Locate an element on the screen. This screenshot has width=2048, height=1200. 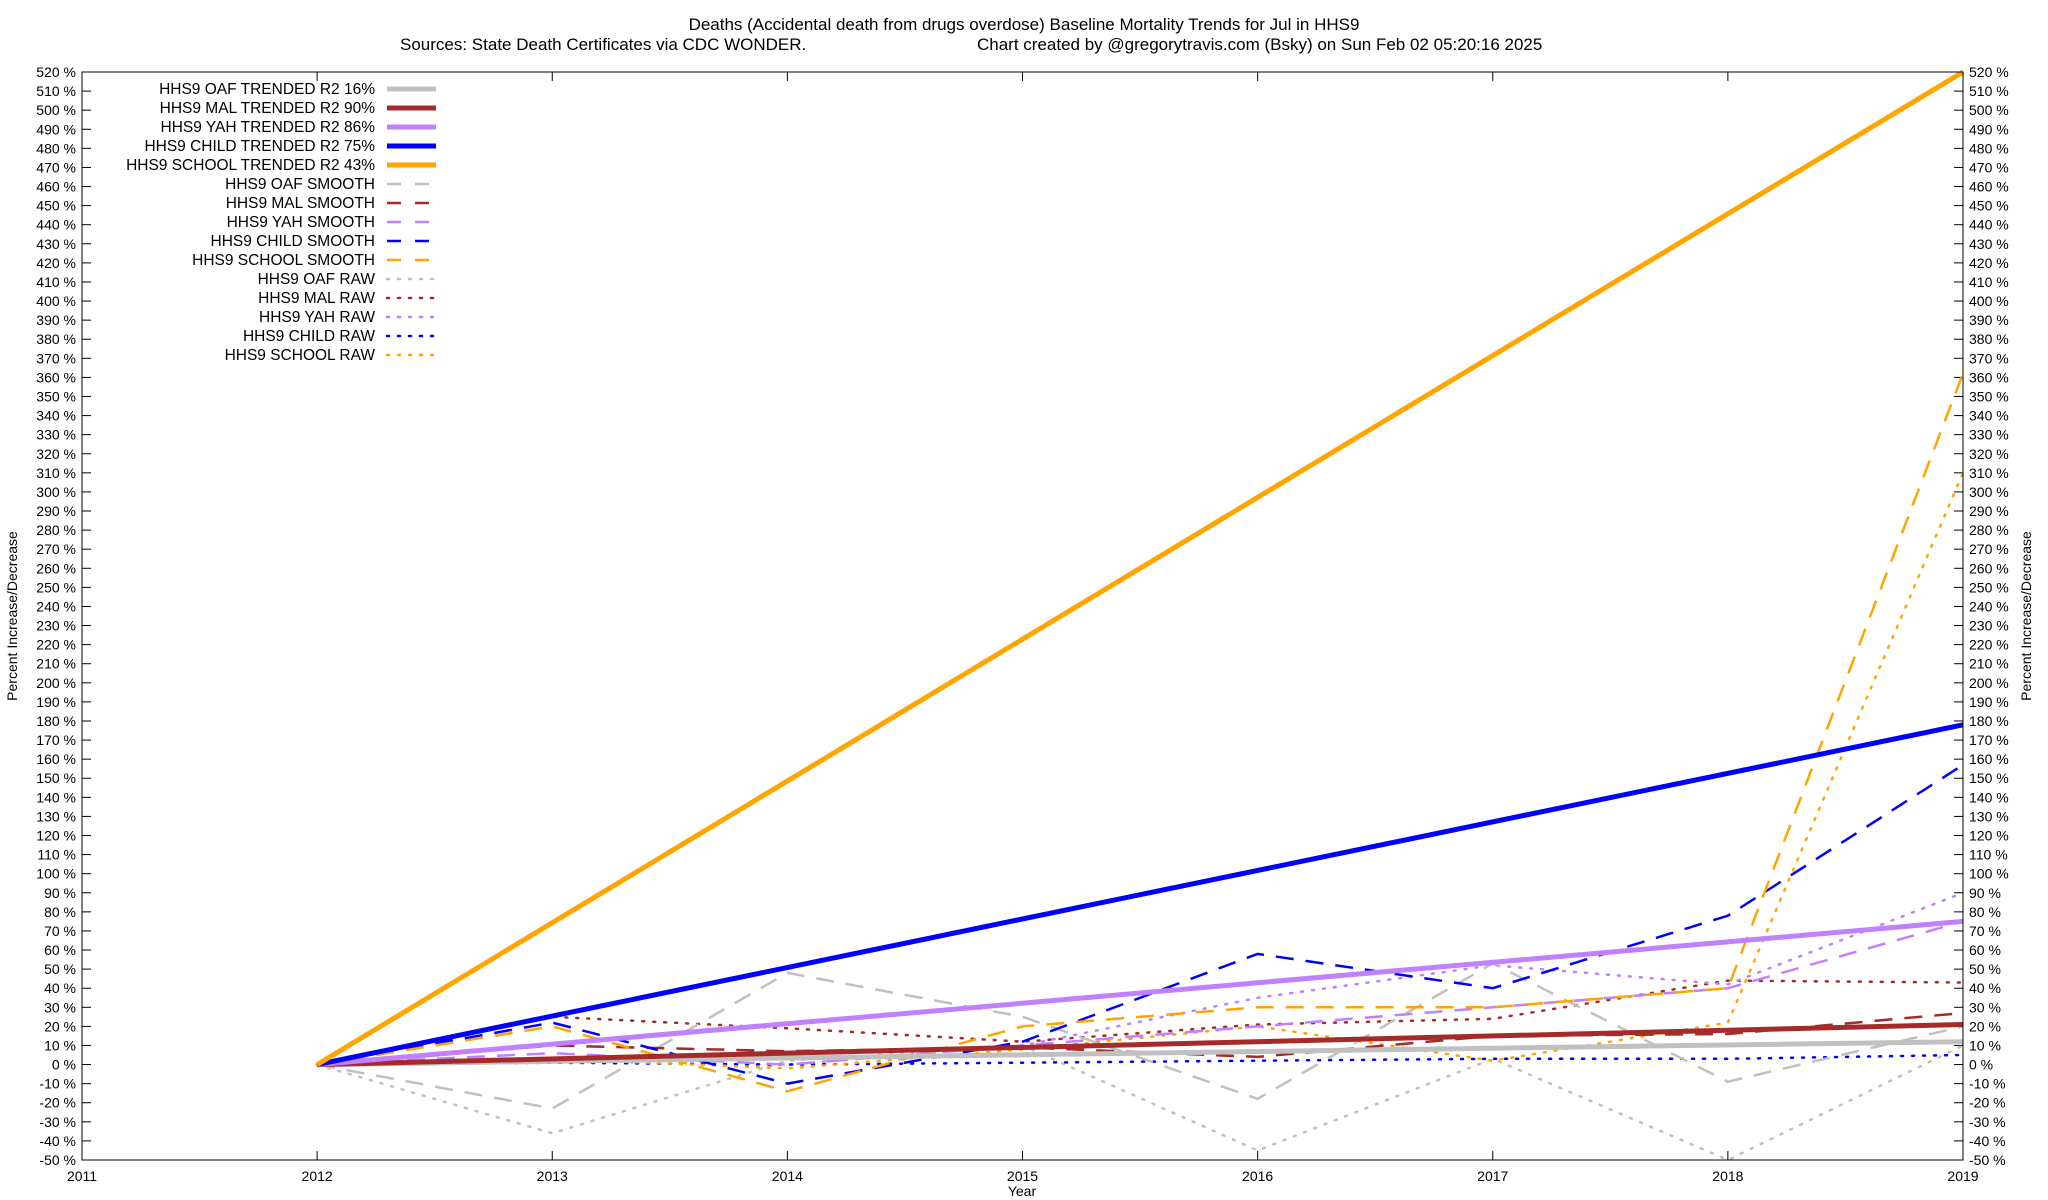
y-tick-label-left: -20 % is located at coordinates (57, 1103).